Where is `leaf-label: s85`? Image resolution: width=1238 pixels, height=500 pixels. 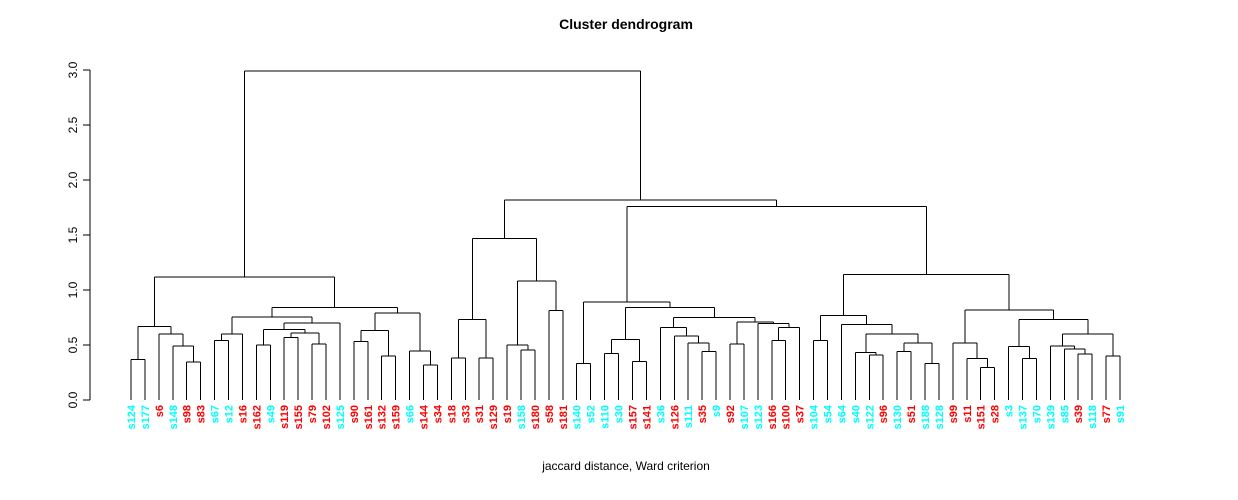 leaf-label: s85 is located at coordinates (1065, 414).